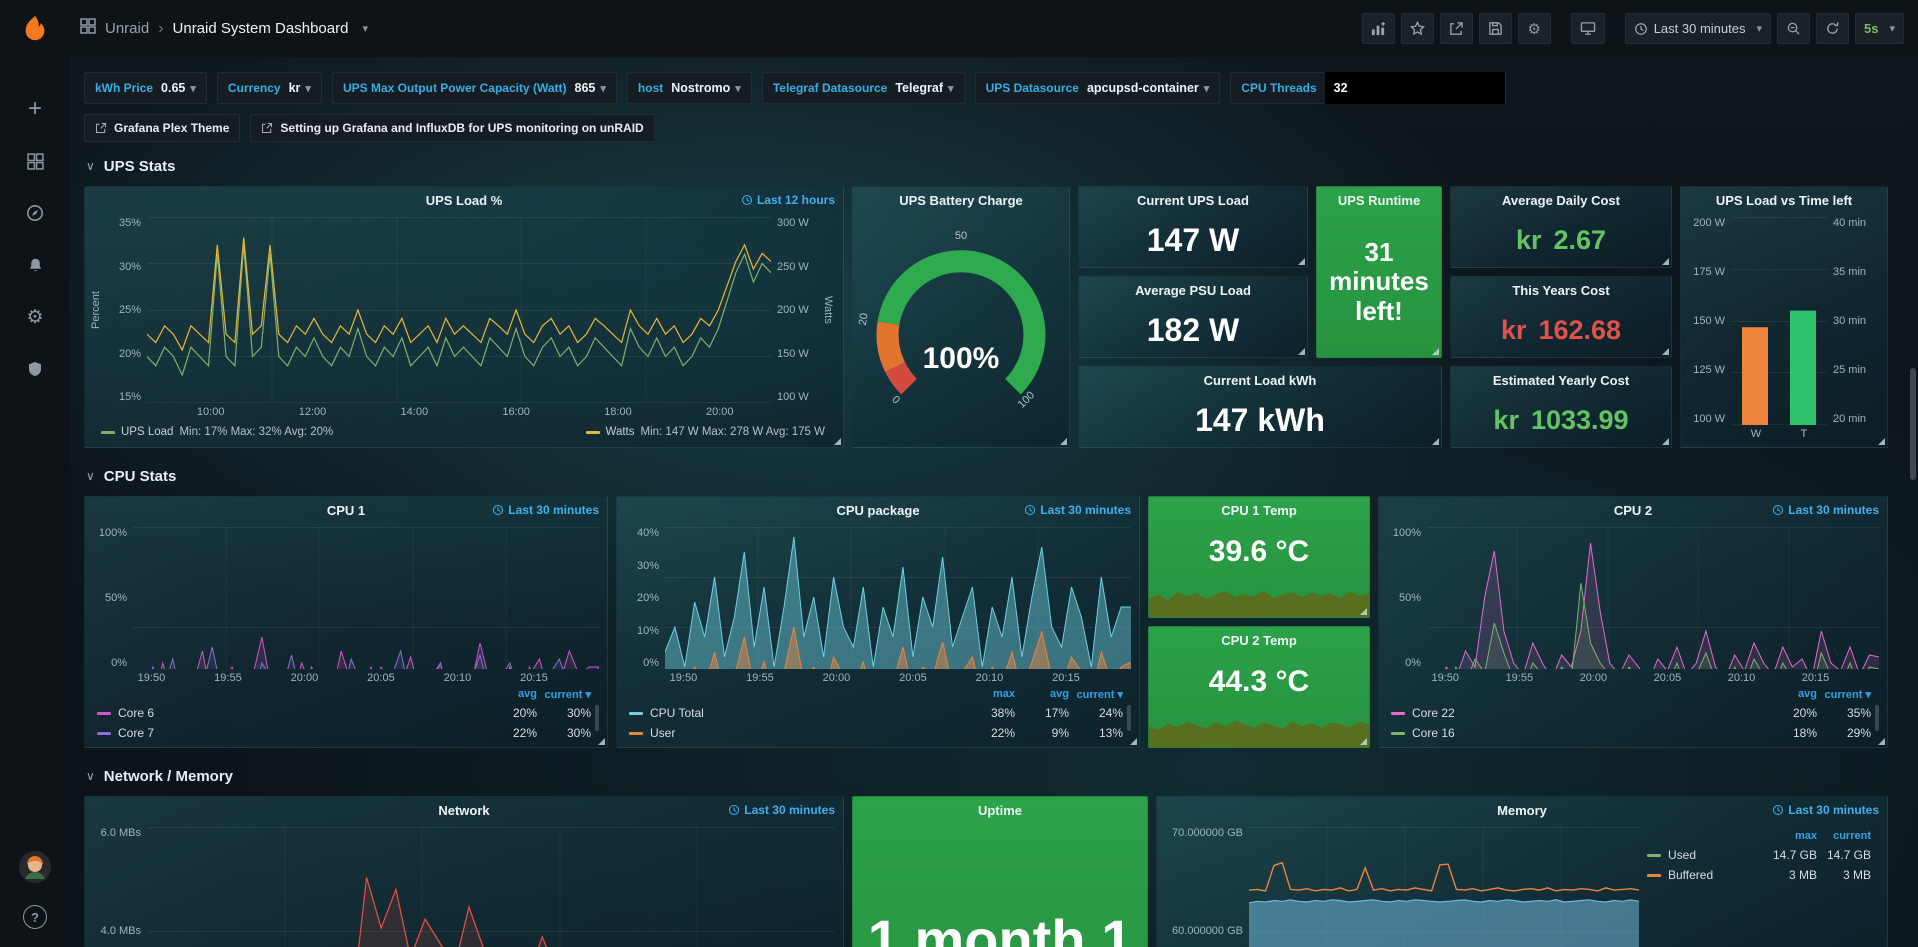 This screenshot has height=947, width=1918. Describe the element at coordinates (162, 128) in the screenshot. I see `dashboard-link-plex-theme: Grafana Plex Theme` at that location.